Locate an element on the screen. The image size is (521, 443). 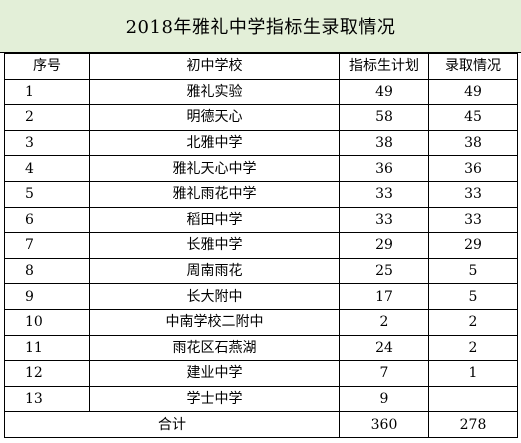
row-index: 7 is located at coordinates (47, 245).